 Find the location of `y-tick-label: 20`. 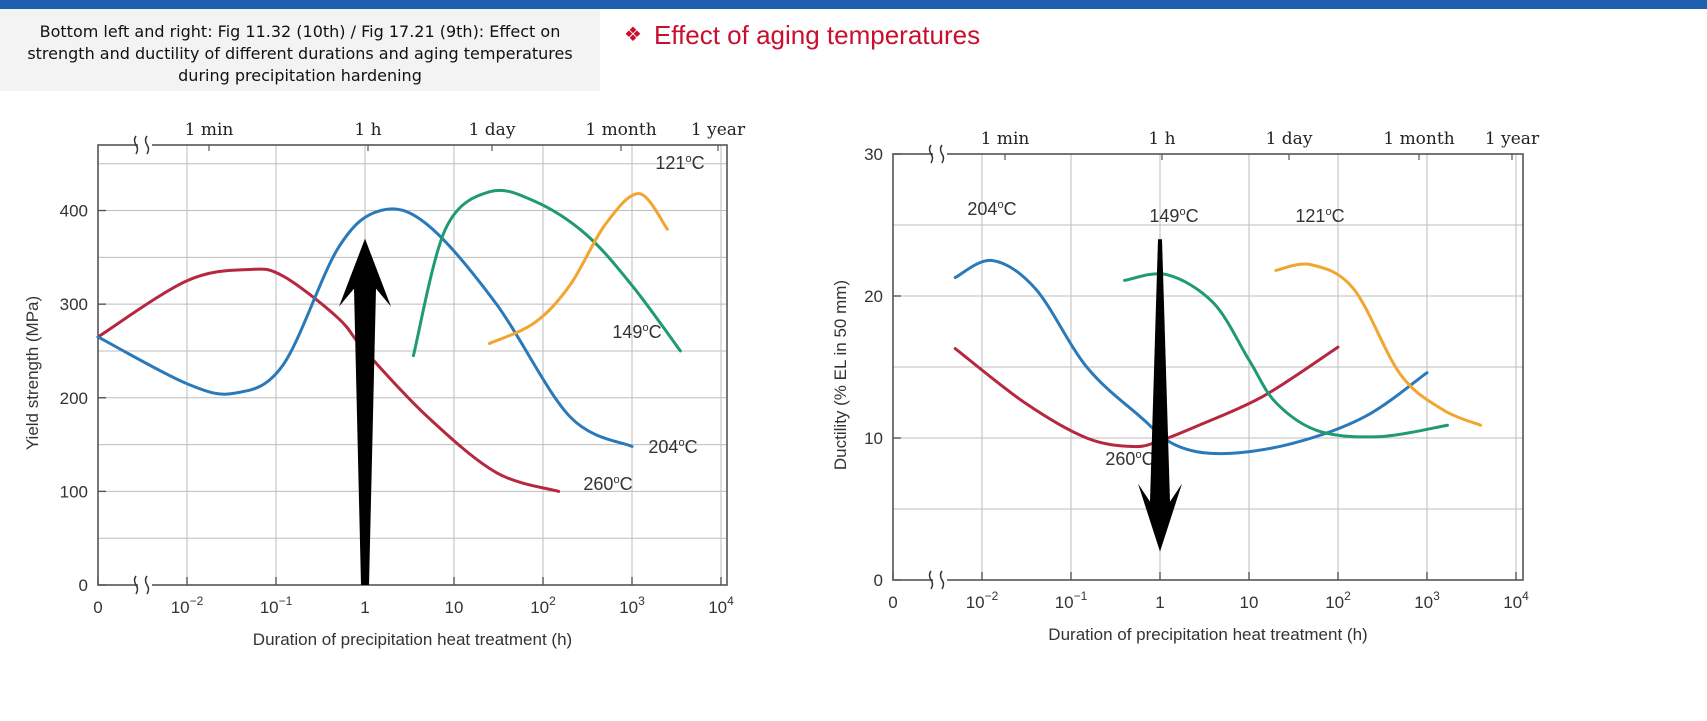

y-tick-label: 20 is located at coordinates (873, 296).